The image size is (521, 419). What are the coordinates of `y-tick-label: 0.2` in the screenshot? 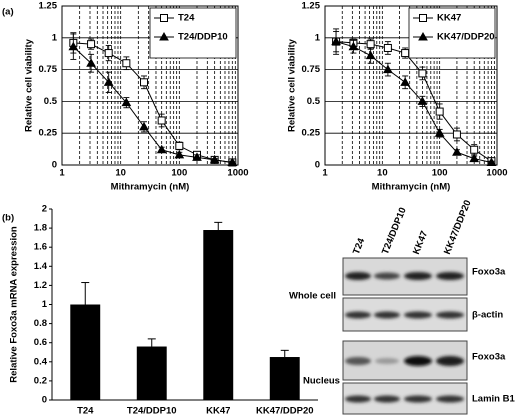 It's located at (40, 380).